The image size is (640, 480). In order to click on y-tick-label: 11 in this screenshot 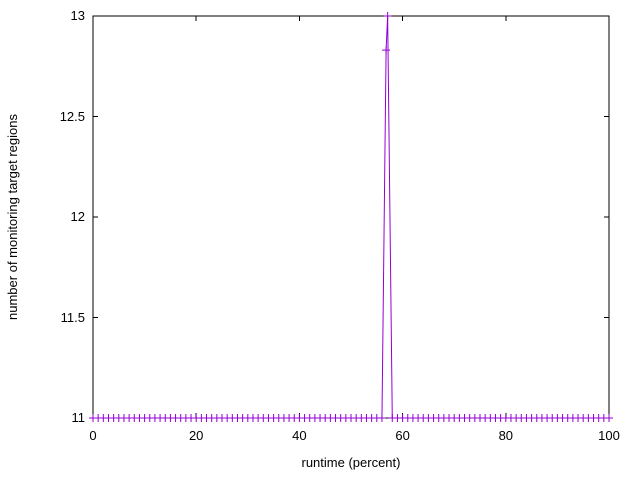, I will do `click(78, 417)`.